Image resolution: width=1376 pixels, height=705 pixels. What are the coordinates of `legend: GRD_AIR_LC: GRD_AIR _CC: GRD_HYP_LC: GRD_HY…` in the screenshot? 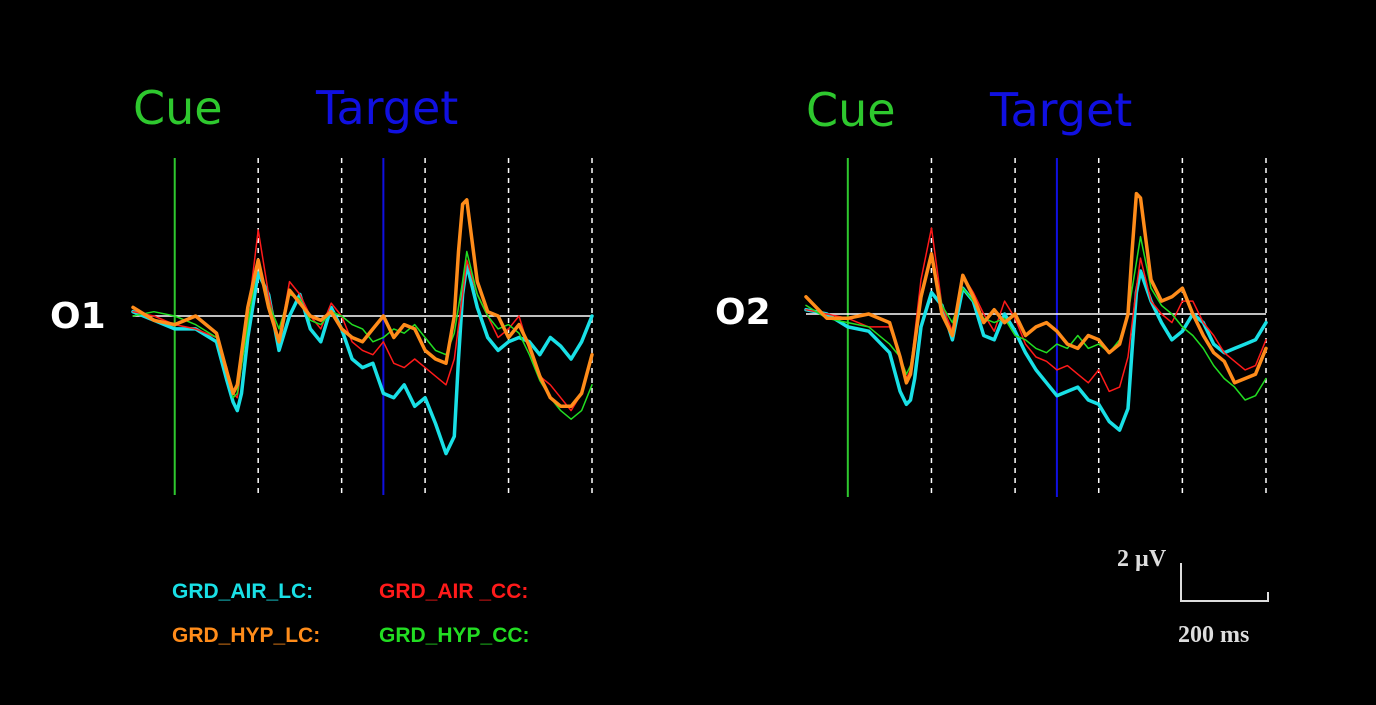 It's located at (351, 613).